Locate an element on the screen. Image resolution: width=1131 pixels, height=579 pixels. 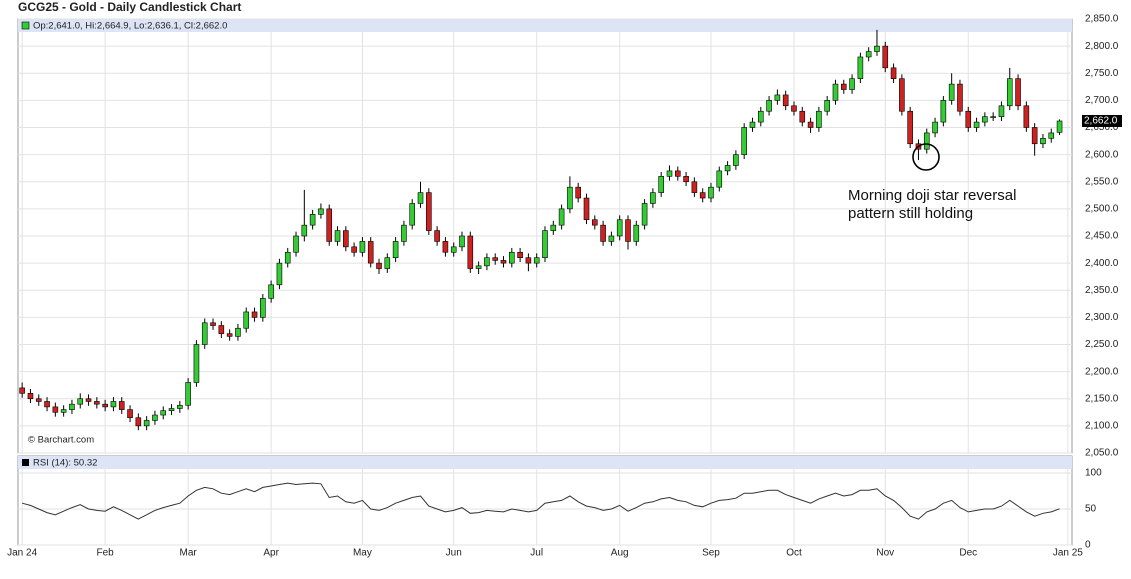
rsi-panel is located at coordinates (545, 500).